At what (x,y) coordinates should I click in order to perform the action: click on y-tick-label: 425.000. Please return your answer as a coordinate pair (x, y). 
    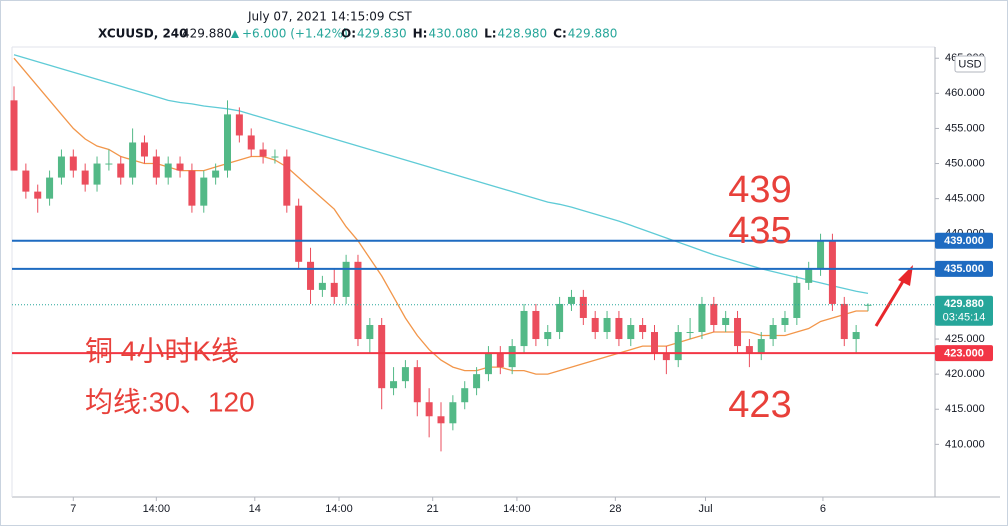
    Looking at the image, I should click on (965, 339).